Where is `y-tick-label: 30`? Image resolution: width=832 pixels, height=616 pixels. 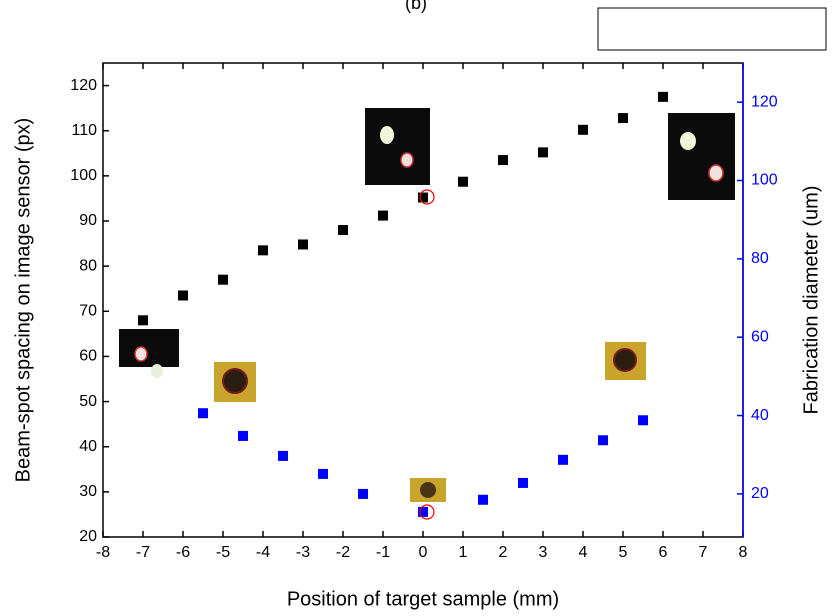 y-tick-label: 30 is located at coordinates (88, 491).